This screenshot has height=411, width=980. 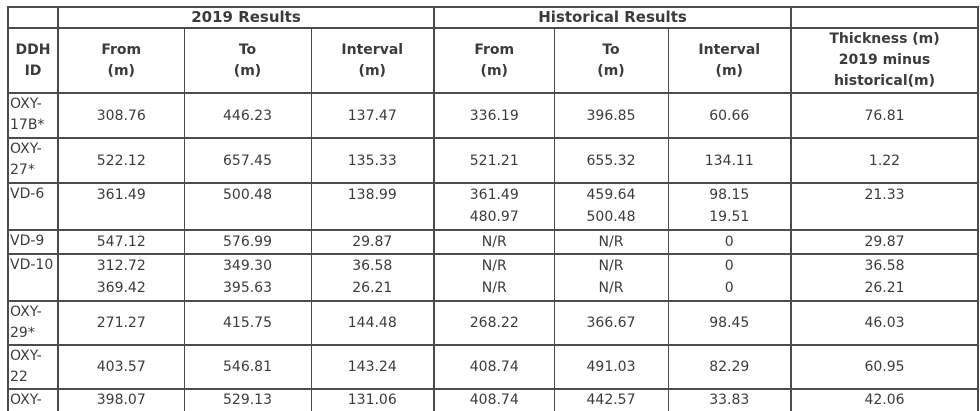 I want to click on to-2019-cell: 546.81, so click(x=247, y=367).